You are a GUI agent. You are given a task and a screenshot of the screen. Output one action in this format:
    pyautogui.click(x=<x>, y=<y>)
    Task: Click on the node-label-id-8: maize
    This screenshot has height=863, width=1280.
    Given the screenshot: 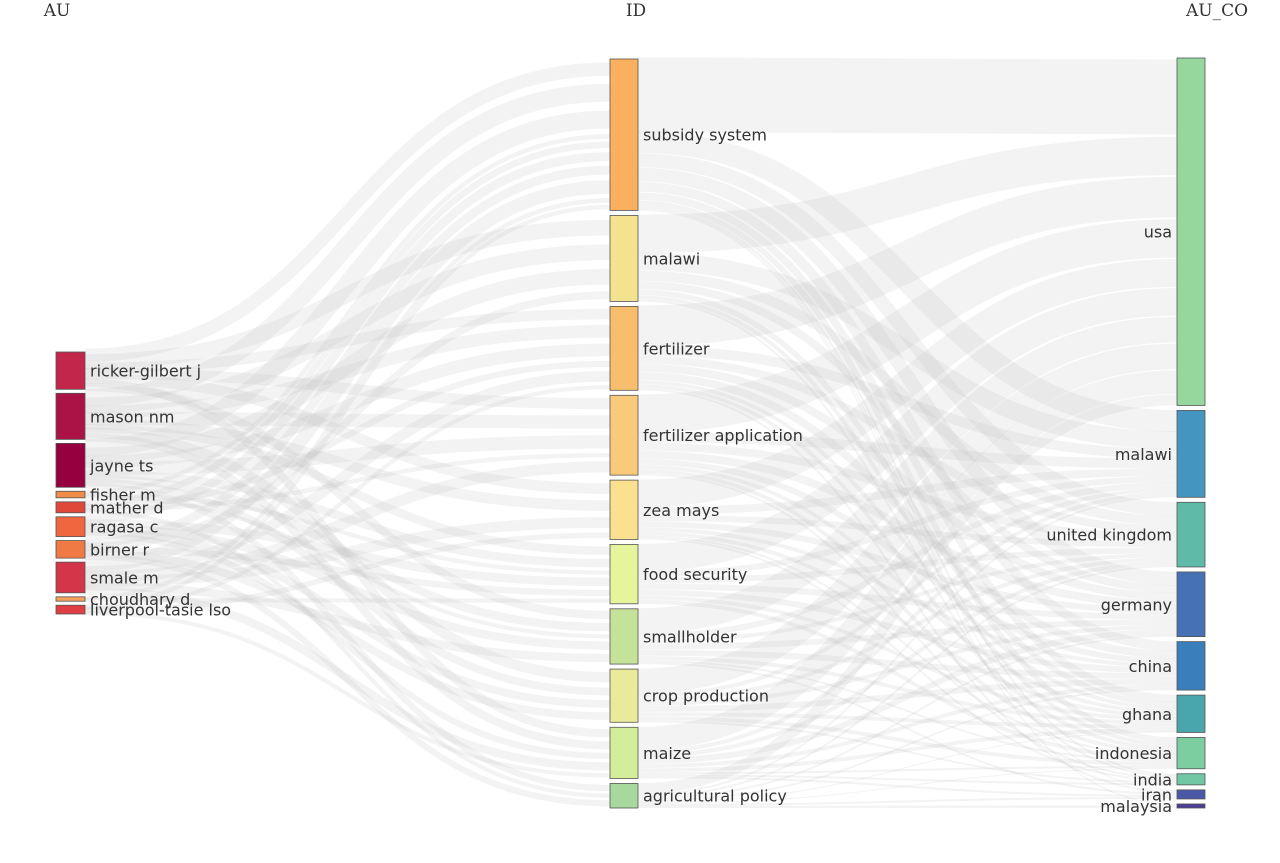 What is the action you would take?
    pyautogui.click(x=667, y=753)
    